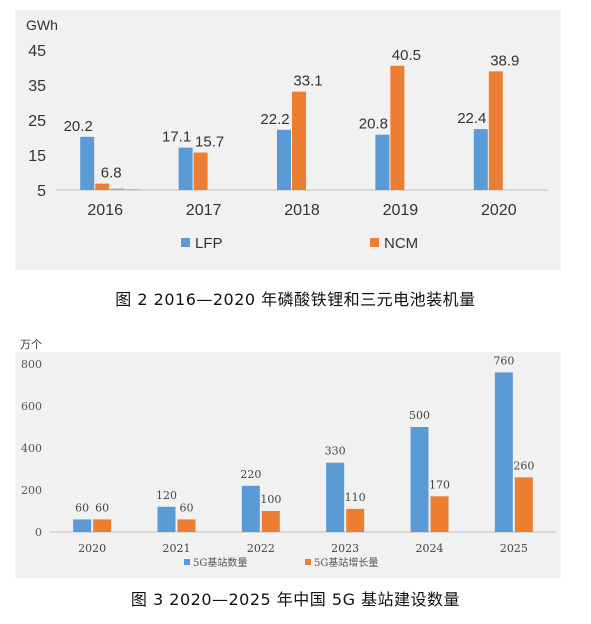  I want to click on legend-label-NCM: NCM, so click(401, 243).